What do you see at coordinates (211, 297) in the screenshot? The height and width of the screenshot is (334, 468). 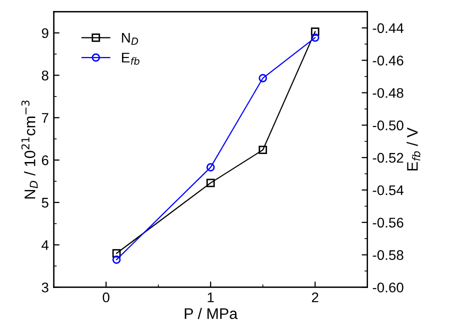 I see `x-tick-label: 1` at bounding box center [211, 297].